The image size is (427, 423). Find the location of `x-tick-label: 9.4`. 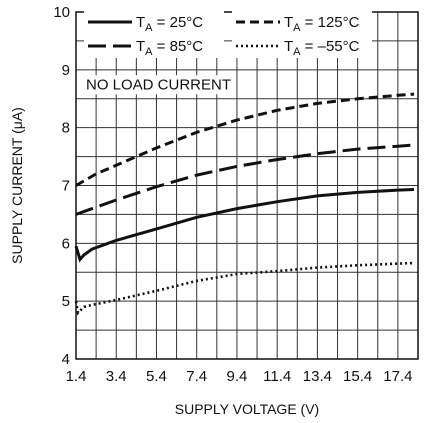

x-tick-label: 9.4 is located at coordinates (237, 376).